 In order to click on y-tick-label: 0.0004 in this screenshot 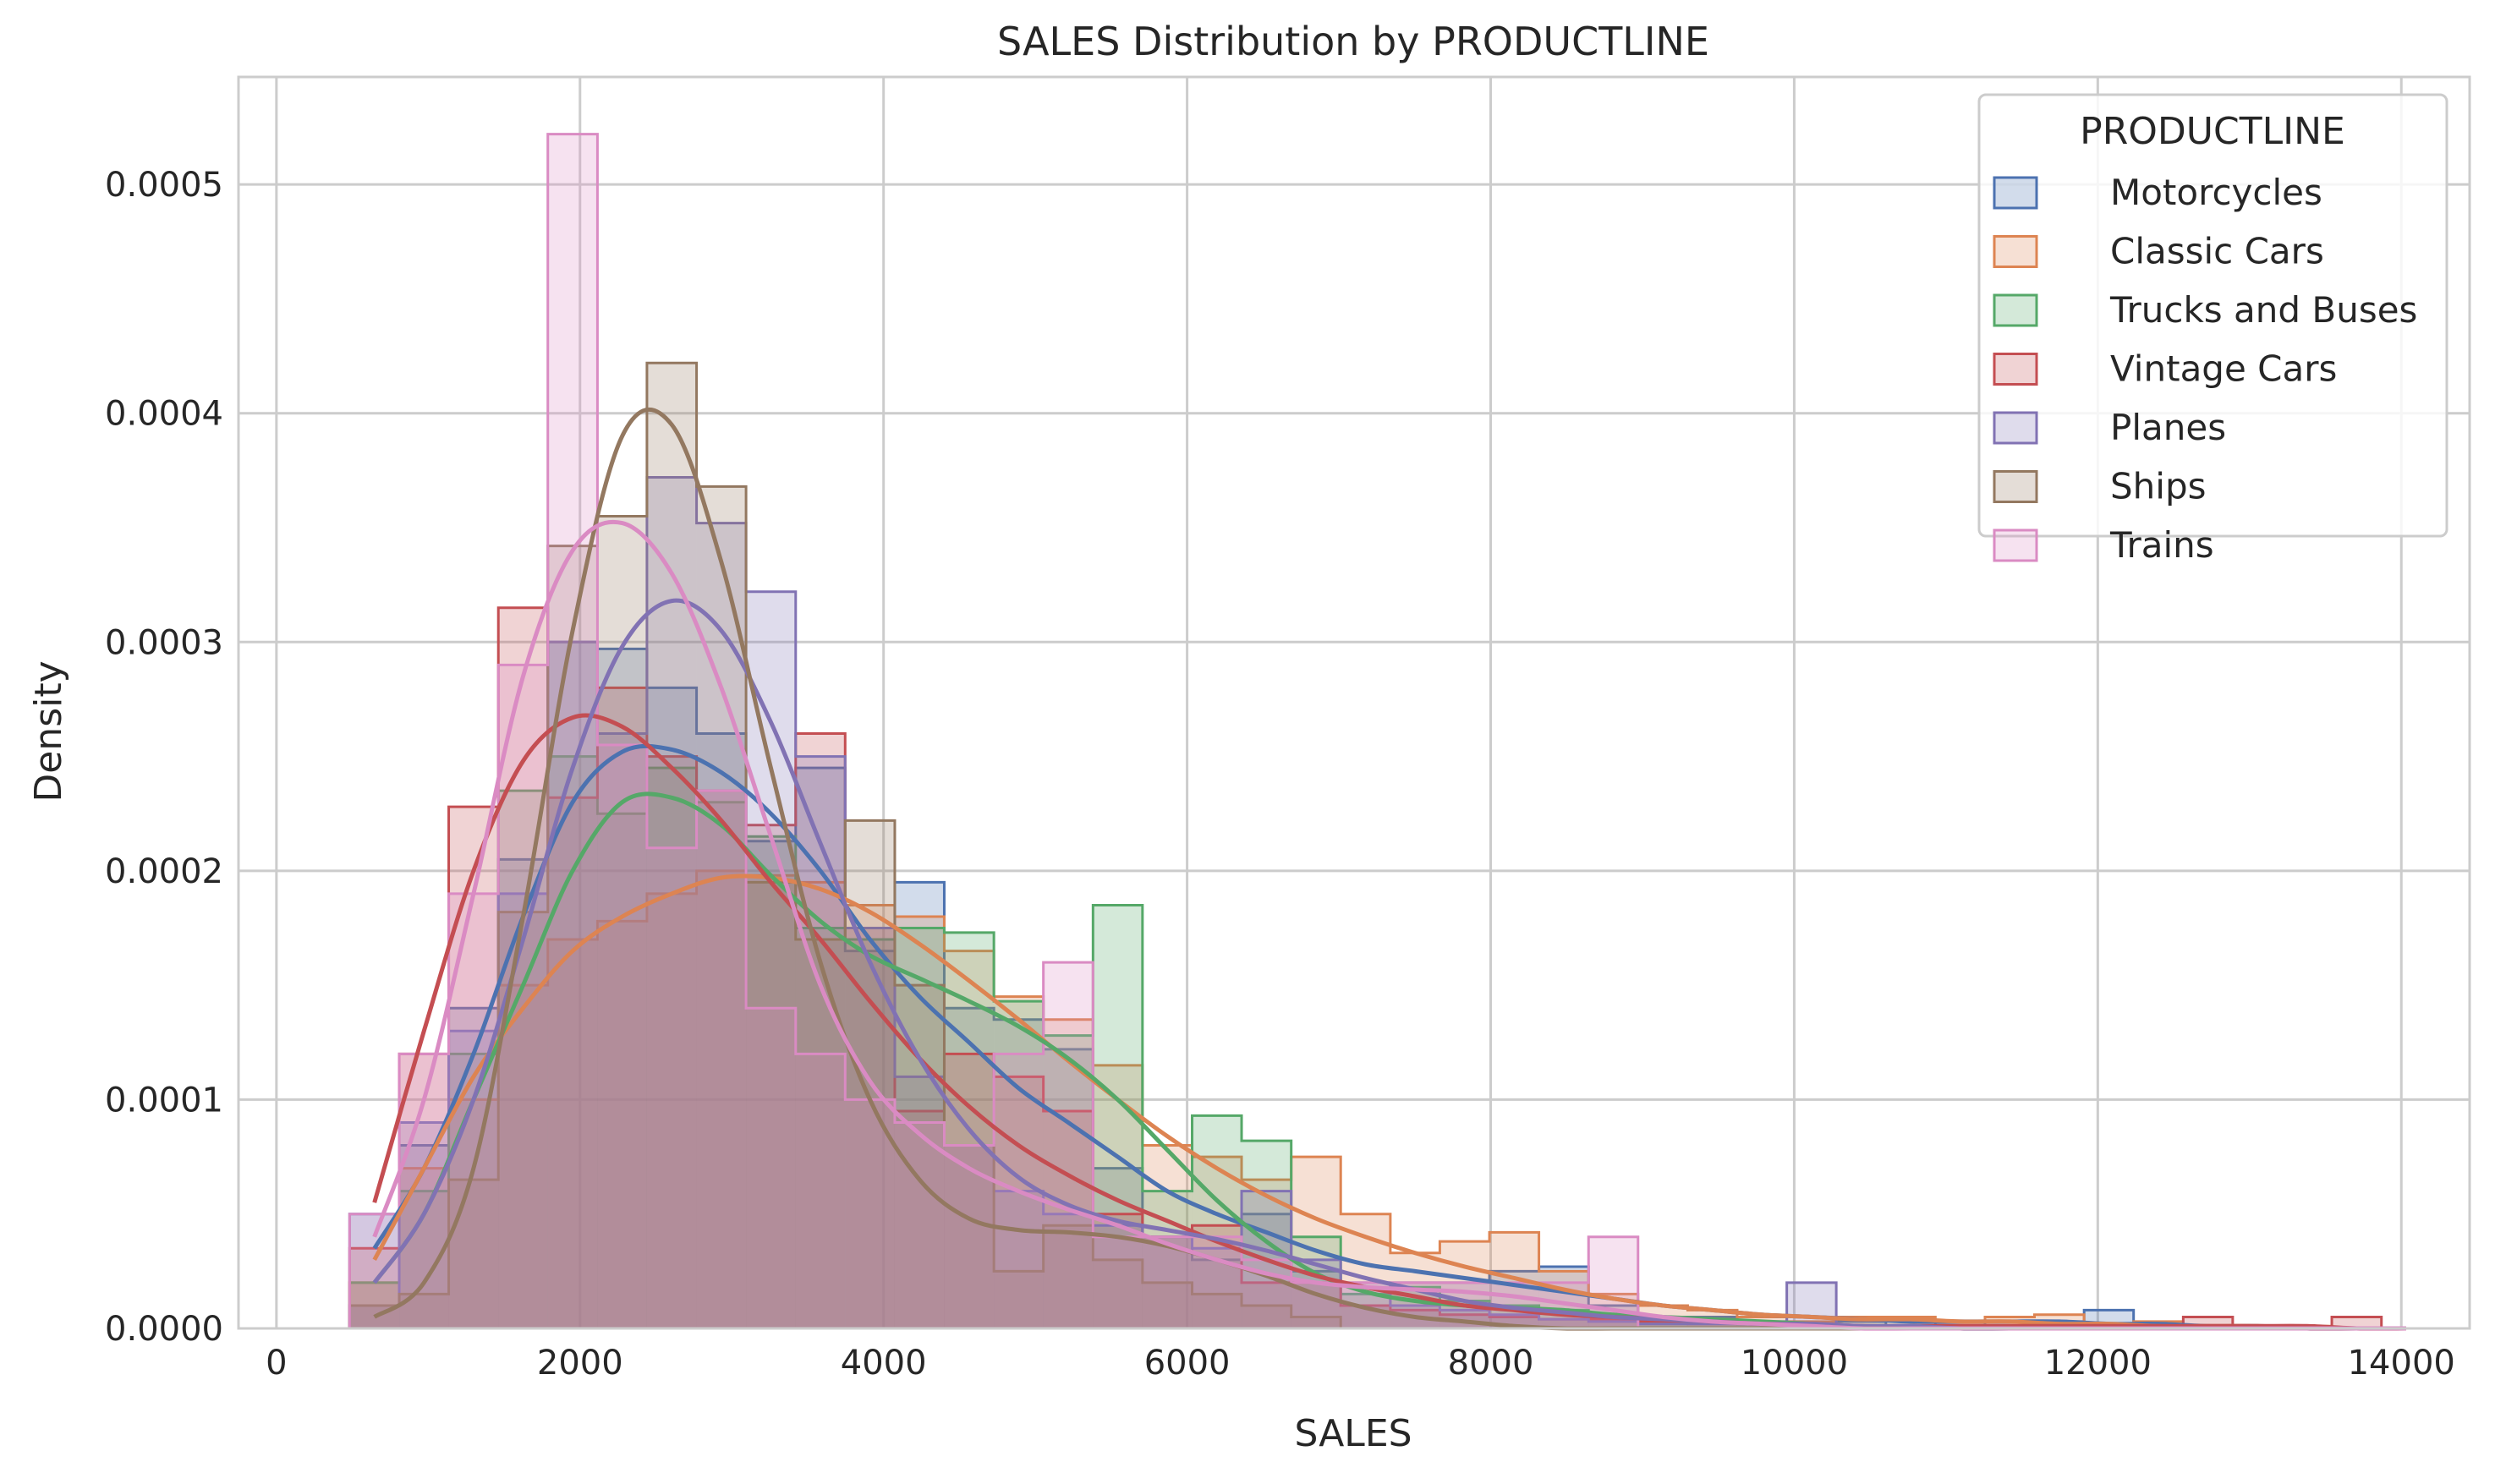, I will do `click(164, 414)`.